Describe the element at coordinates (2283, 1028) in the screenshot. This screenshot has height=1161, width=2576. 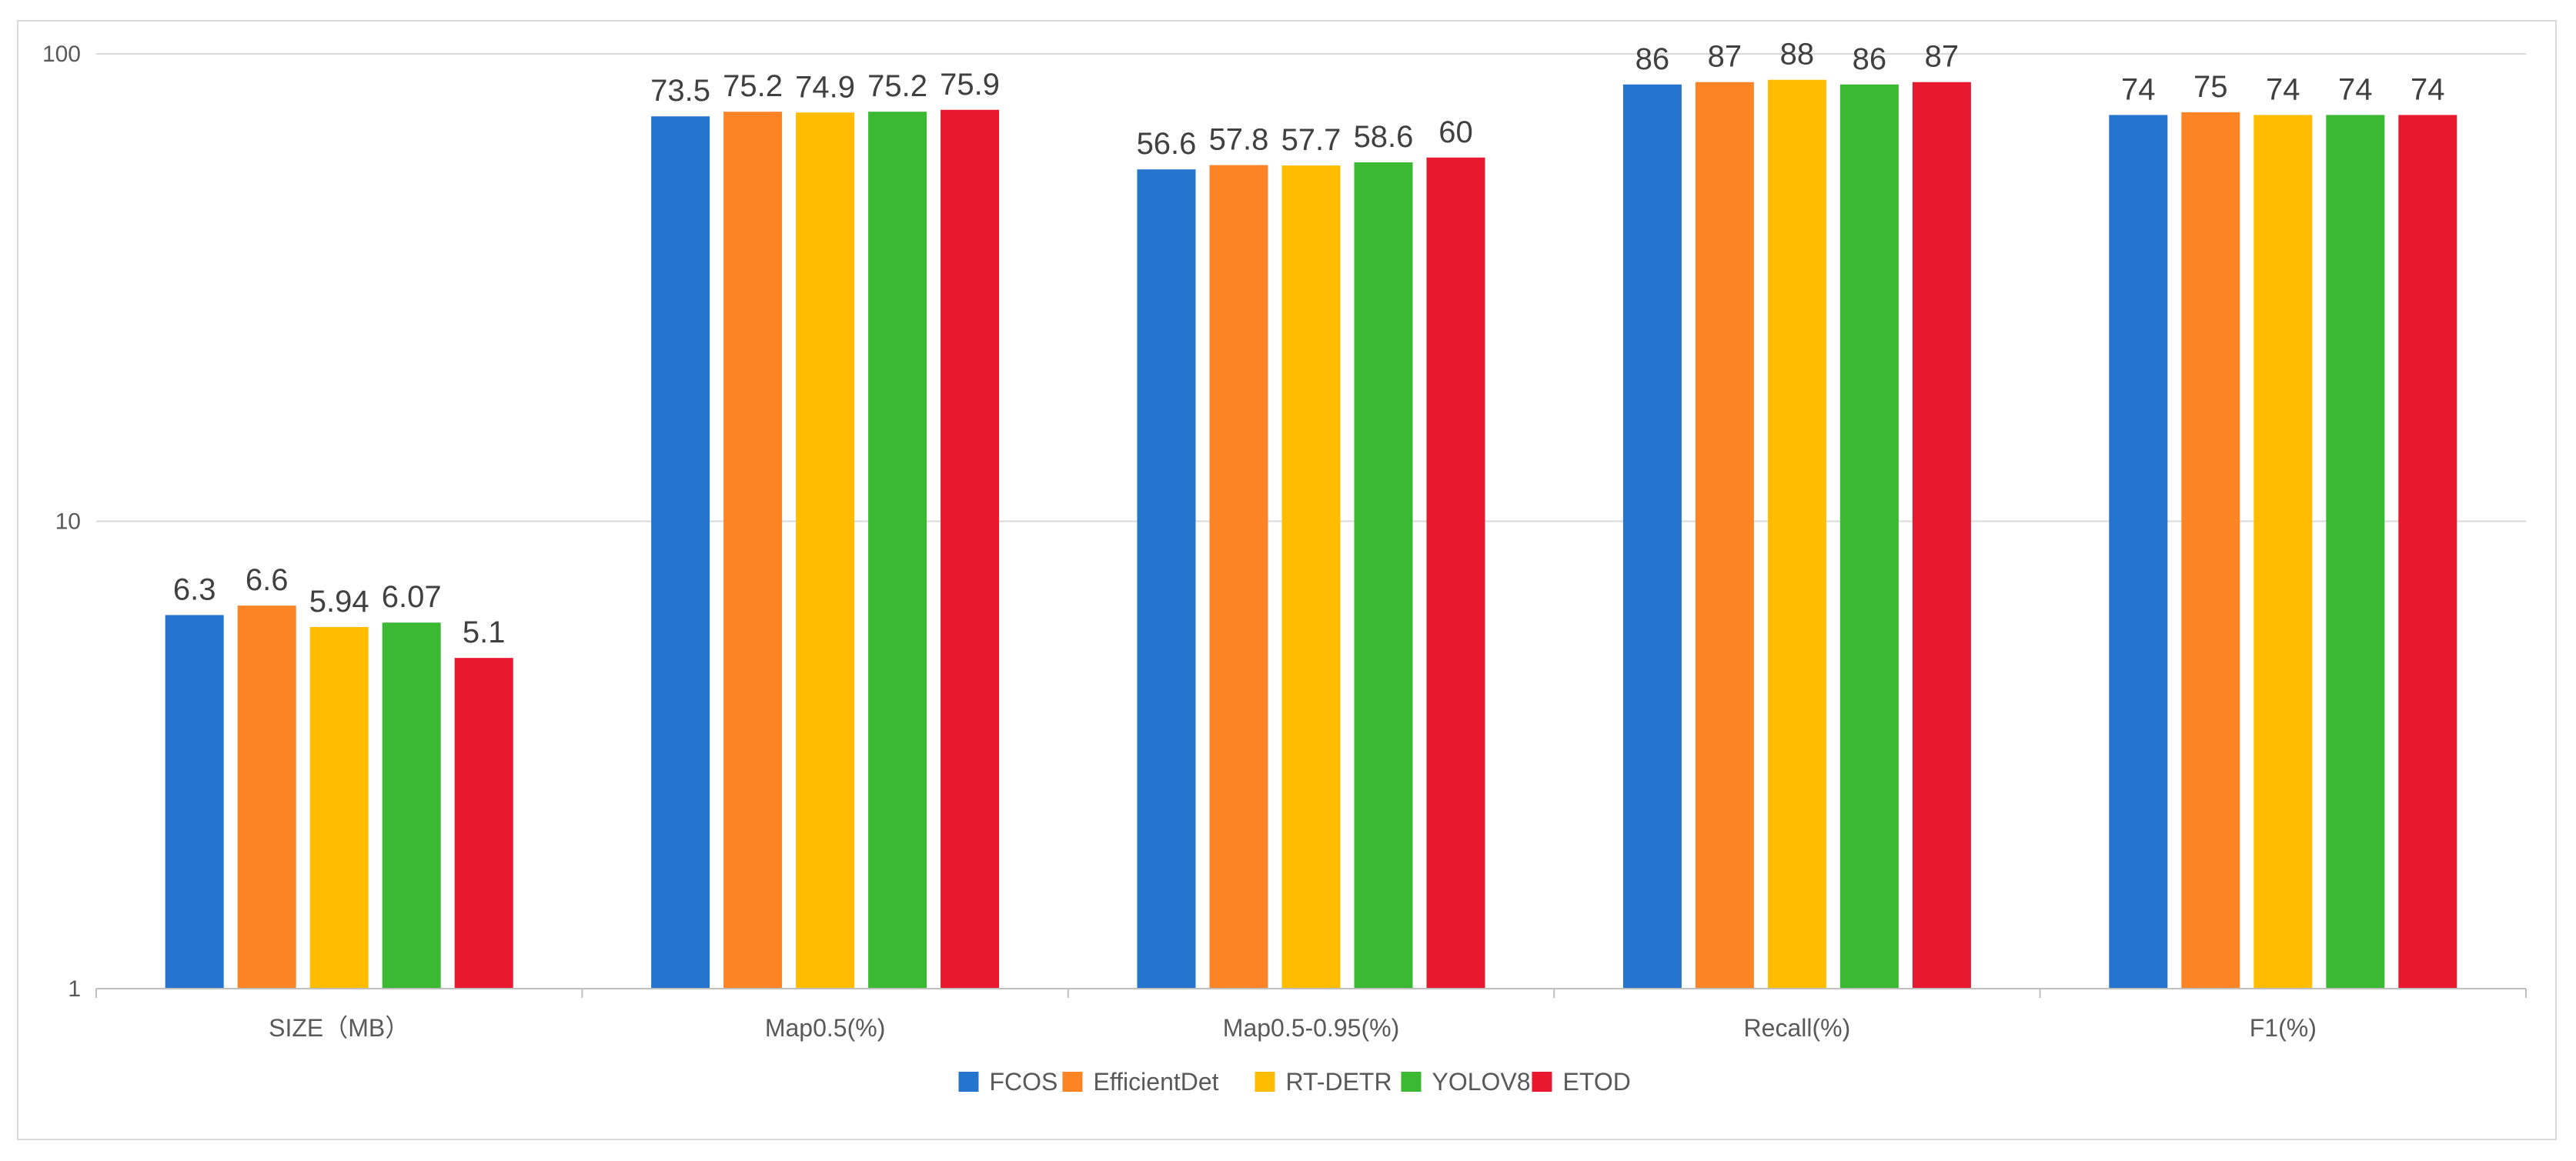
I see `x-tick-label: F1(%)` at that location.